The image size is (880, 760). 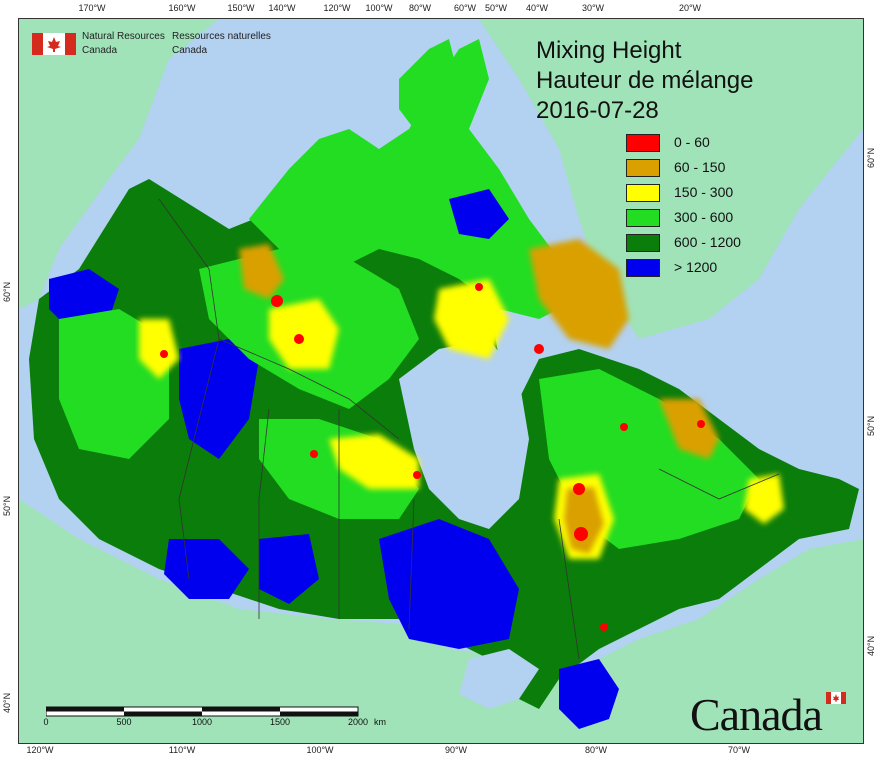 I want to click on agency-name-en-line: Canada, so click(x=100, y=50).